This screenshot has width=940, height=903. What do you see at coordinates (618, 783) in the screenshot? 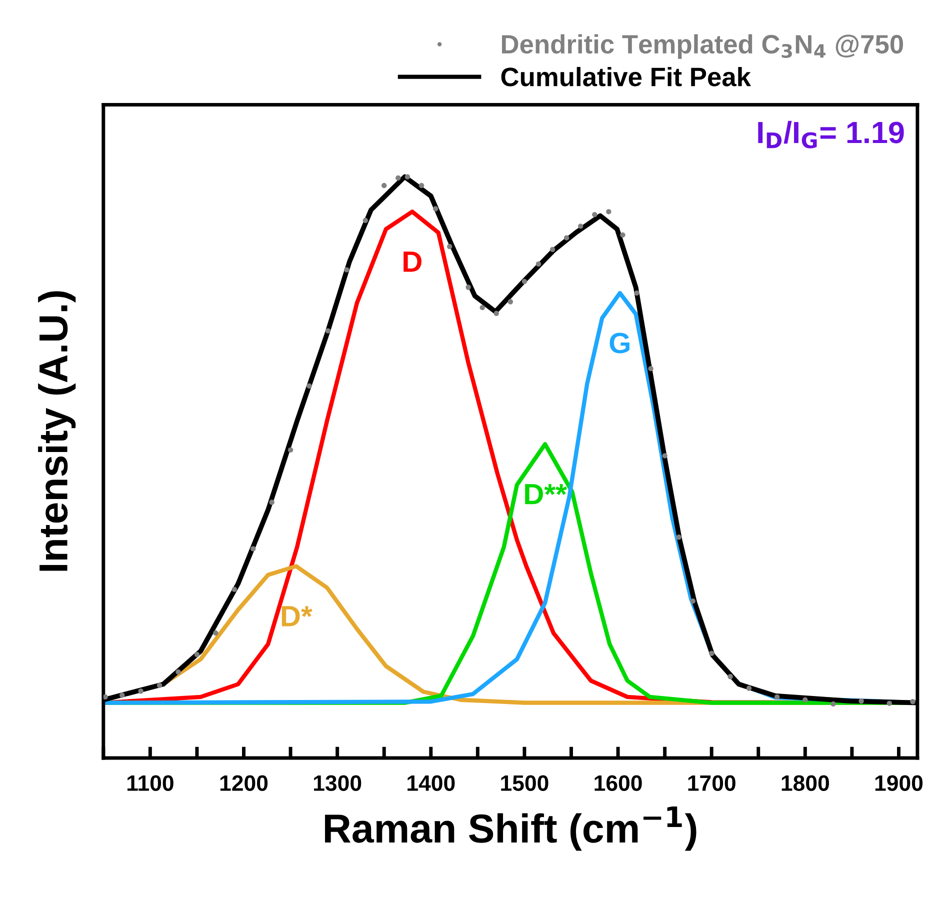
I see `x-tick-label: 1600` at bounding box center [618, 783].